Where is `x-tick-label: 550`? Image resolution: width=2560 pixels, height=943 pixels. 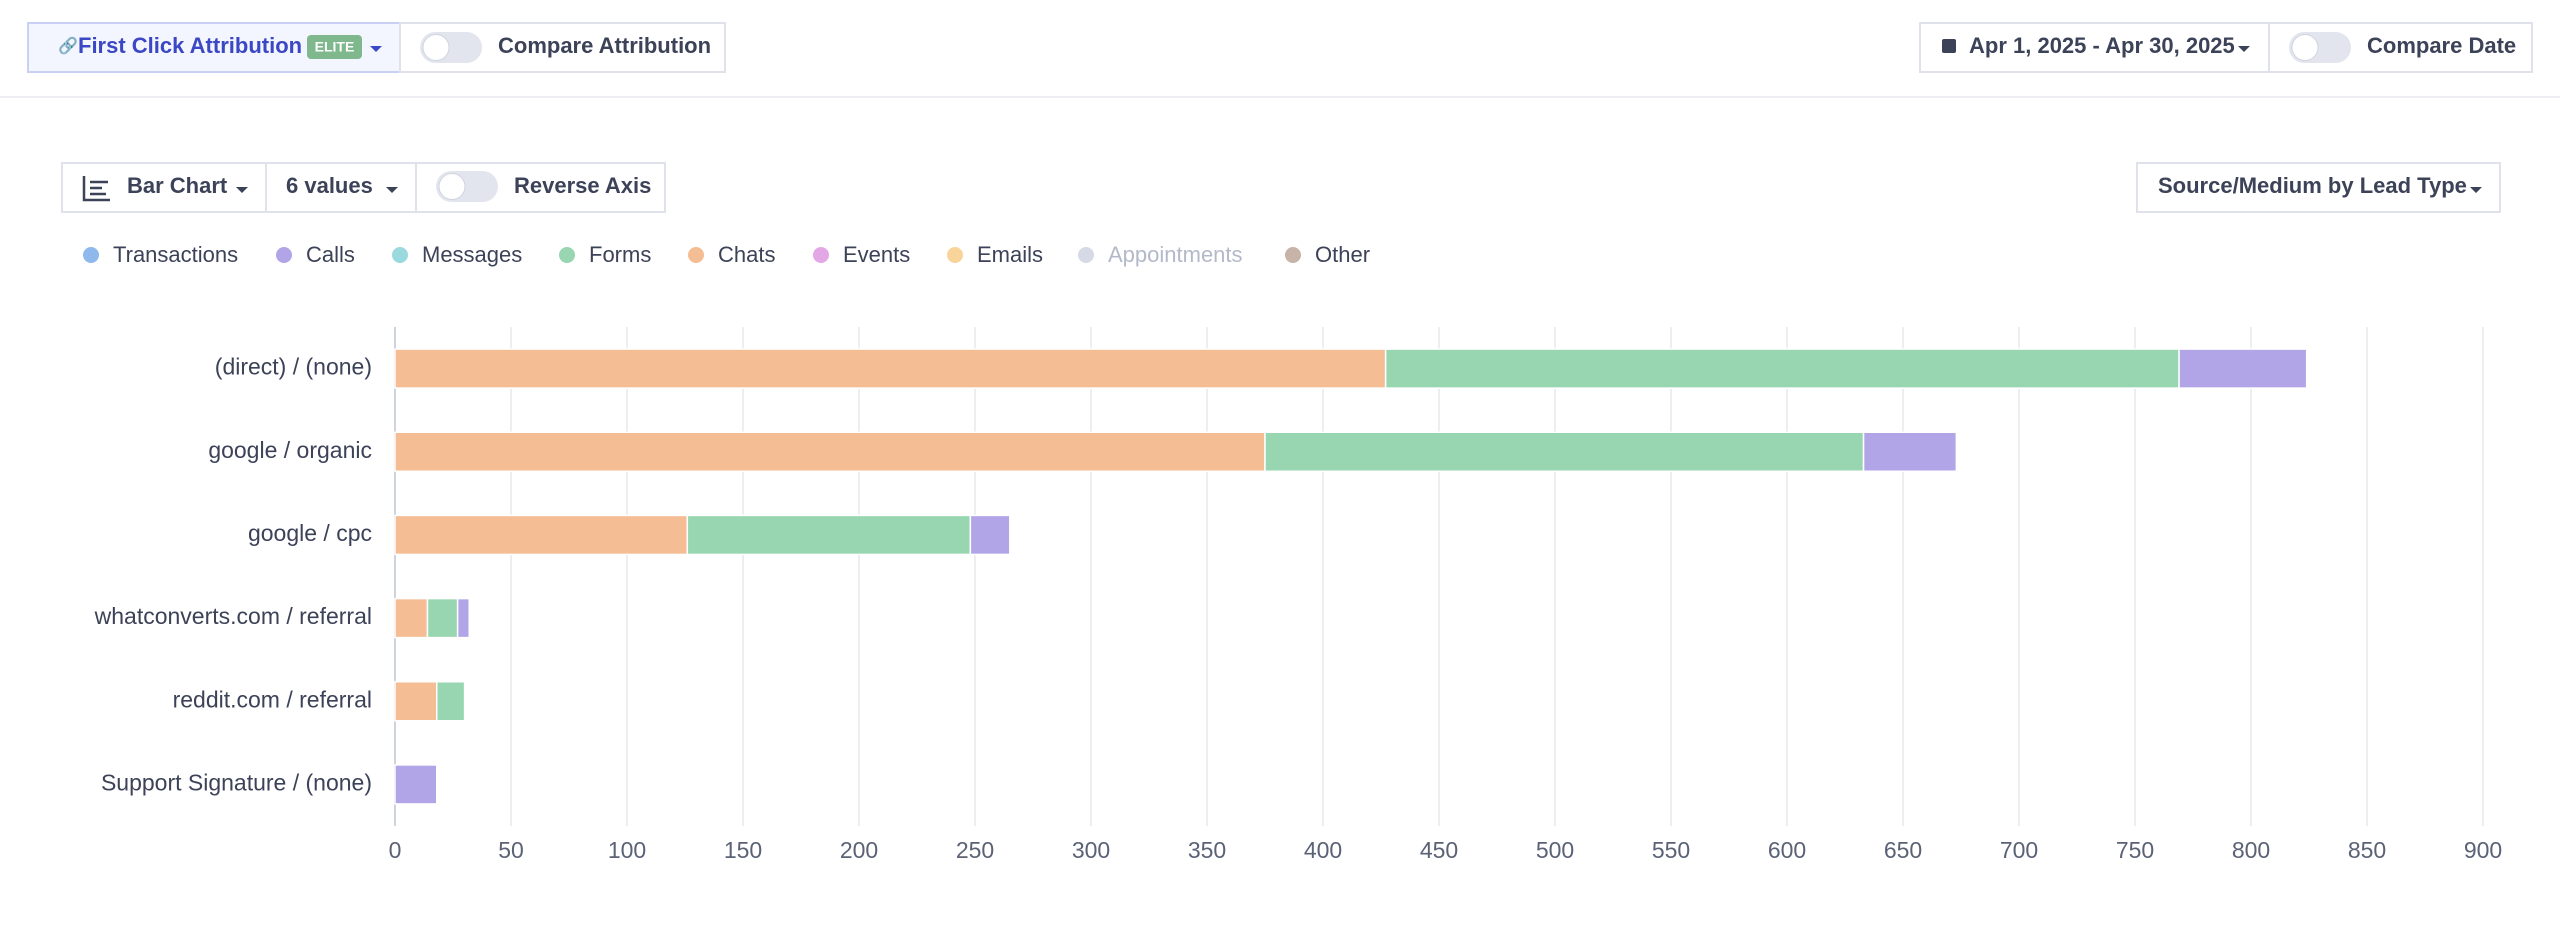
x-tick-label: 550 is located at coordinates (1671, 850).